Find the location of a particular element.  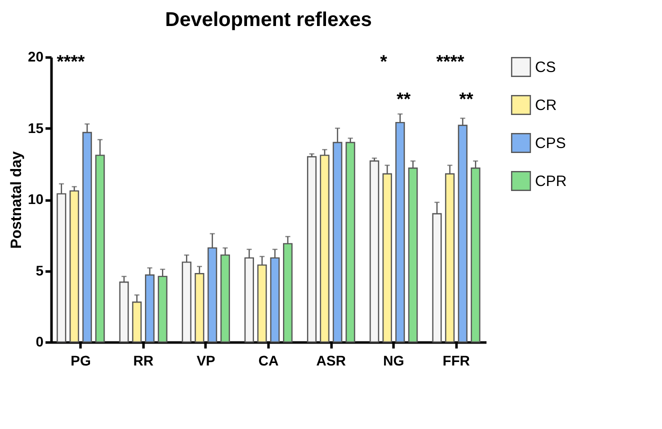

chart-title: Development reflexes is located at coordinates (268, 20).